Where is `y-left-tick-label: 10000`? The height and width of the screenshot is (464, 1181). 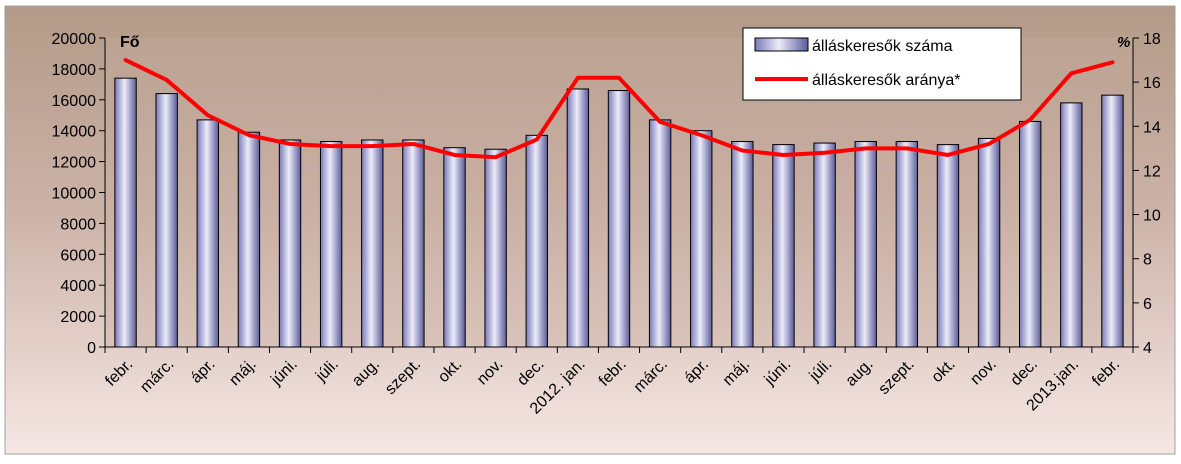
y-left-tick-label: 10000 is located at coordinates (74, 194).